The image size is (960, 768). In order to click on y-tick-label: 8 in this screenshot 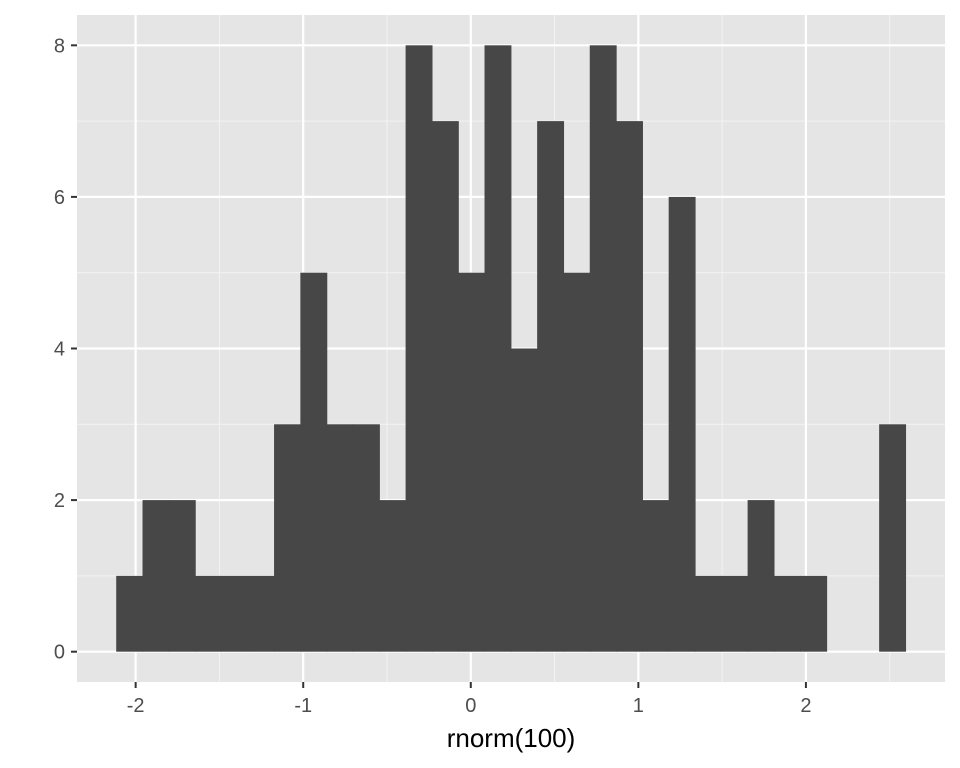, I will do `click(59, 46)`.